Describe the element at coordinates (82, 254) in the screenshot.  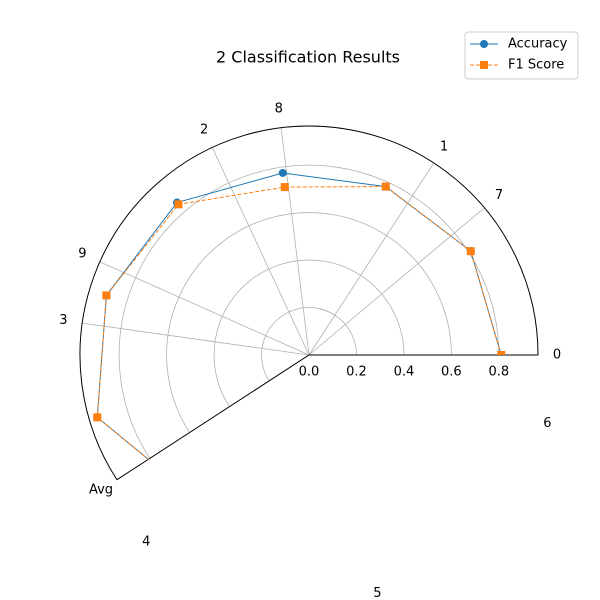
I see `theta-tick-label: 9` at that location.